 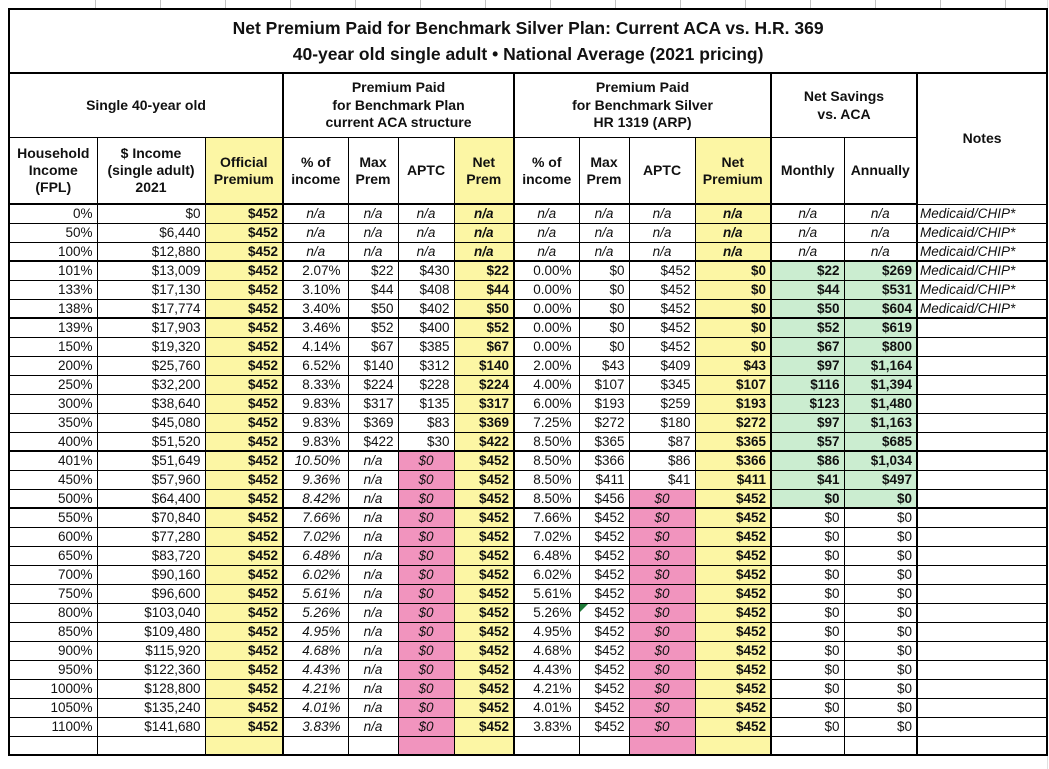 I want to click on arp-max-prem-cell, so click(x=604, y=745).